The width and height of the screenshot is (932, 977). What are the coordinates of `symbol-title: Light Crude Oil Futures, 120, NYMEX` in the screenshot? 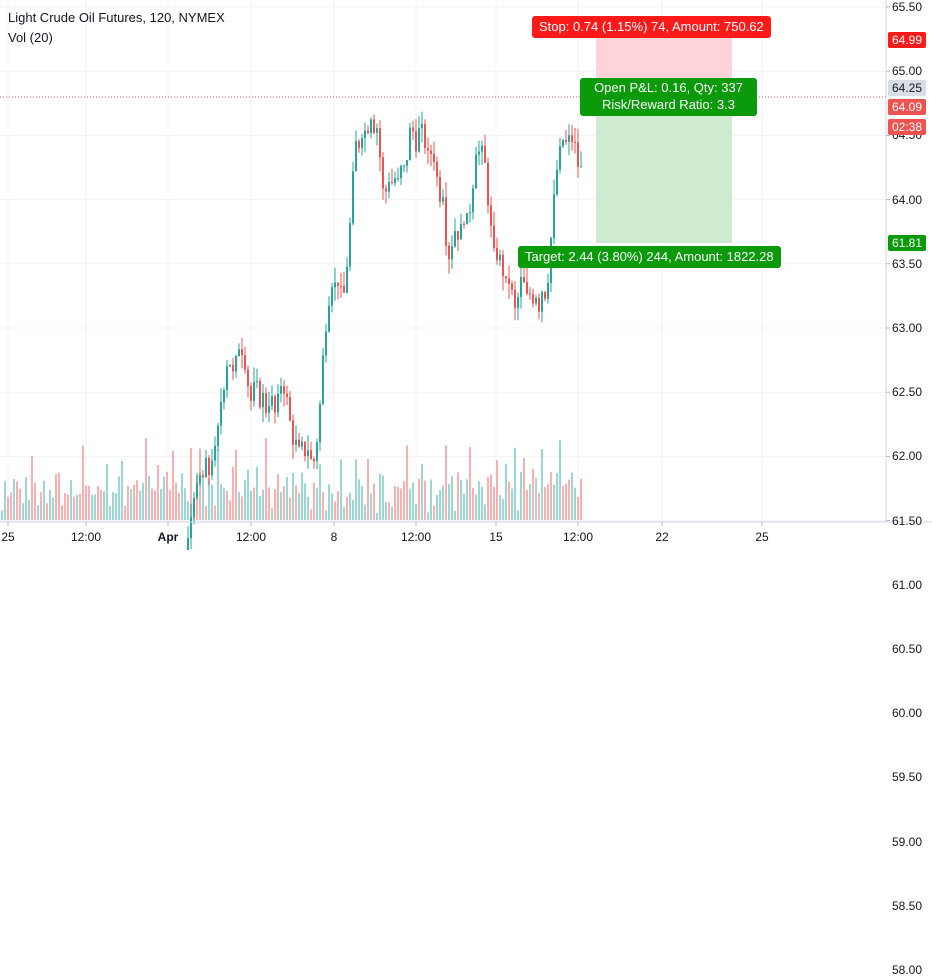 It's located at (116, 17).